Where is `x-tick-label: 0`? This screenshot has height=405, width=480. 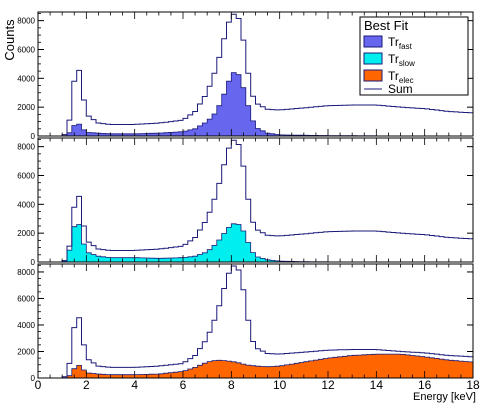 x-tick-label: 0 is located at coordinates (38, 385).